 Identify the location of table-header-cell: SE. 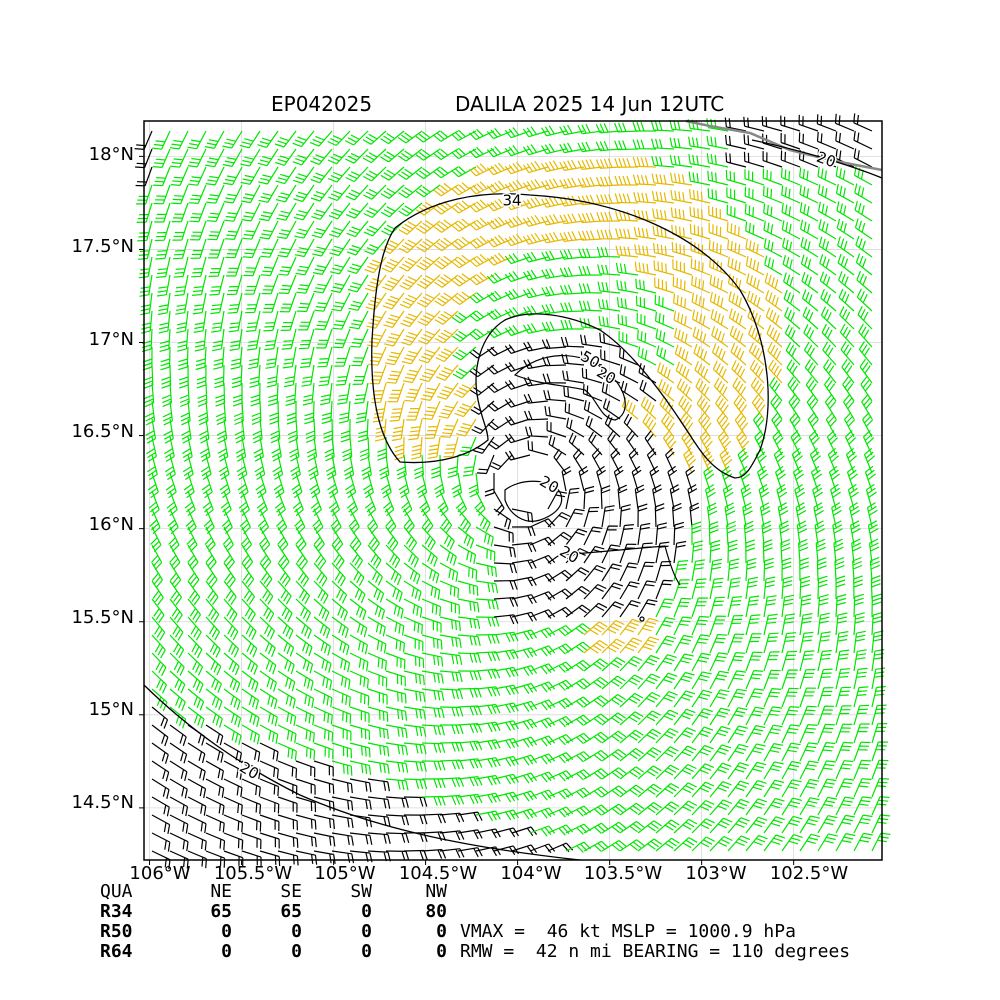
(291, 891).